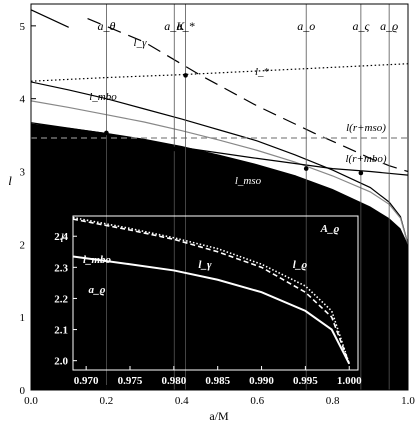  What do you see at coordinates (86, 381) in the screenshot?
I see `inset-x-tick-label-0: 0.970` at bounding box center [86, 381].